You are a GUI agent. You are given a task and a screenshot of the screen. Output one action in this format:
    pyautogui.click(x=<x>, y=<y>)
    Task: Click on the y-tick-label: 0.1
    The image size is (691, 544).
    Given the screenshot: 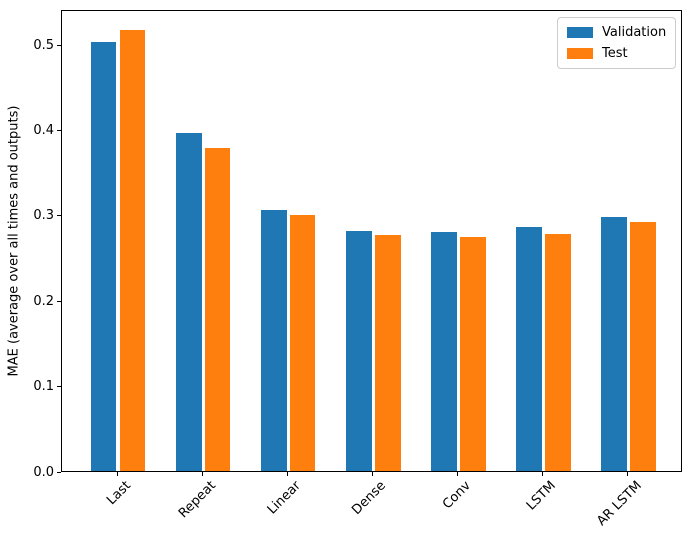 What is the action you would take?
    pyautogui.click(x=43, y=387)
    